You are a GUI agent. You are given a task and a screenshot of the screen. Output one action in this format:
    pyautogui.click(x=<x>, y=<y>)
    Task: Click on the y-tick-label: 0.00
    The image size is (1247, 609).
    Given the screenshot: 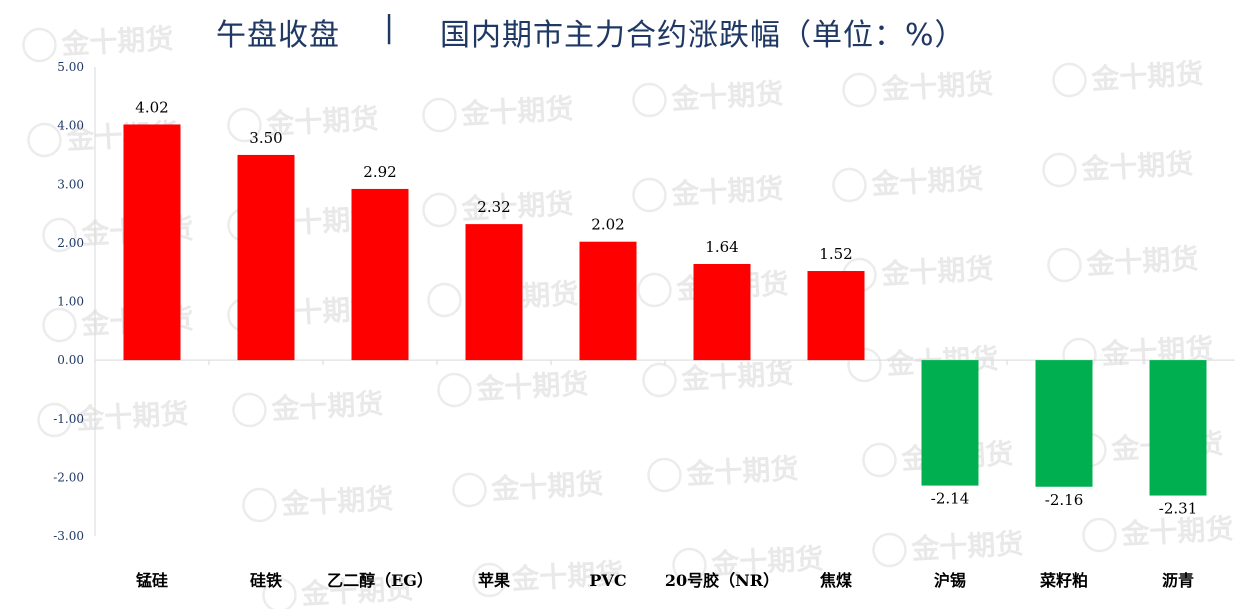 What is the action you would take?
    pyautogui.click(x=70, y=360)
    